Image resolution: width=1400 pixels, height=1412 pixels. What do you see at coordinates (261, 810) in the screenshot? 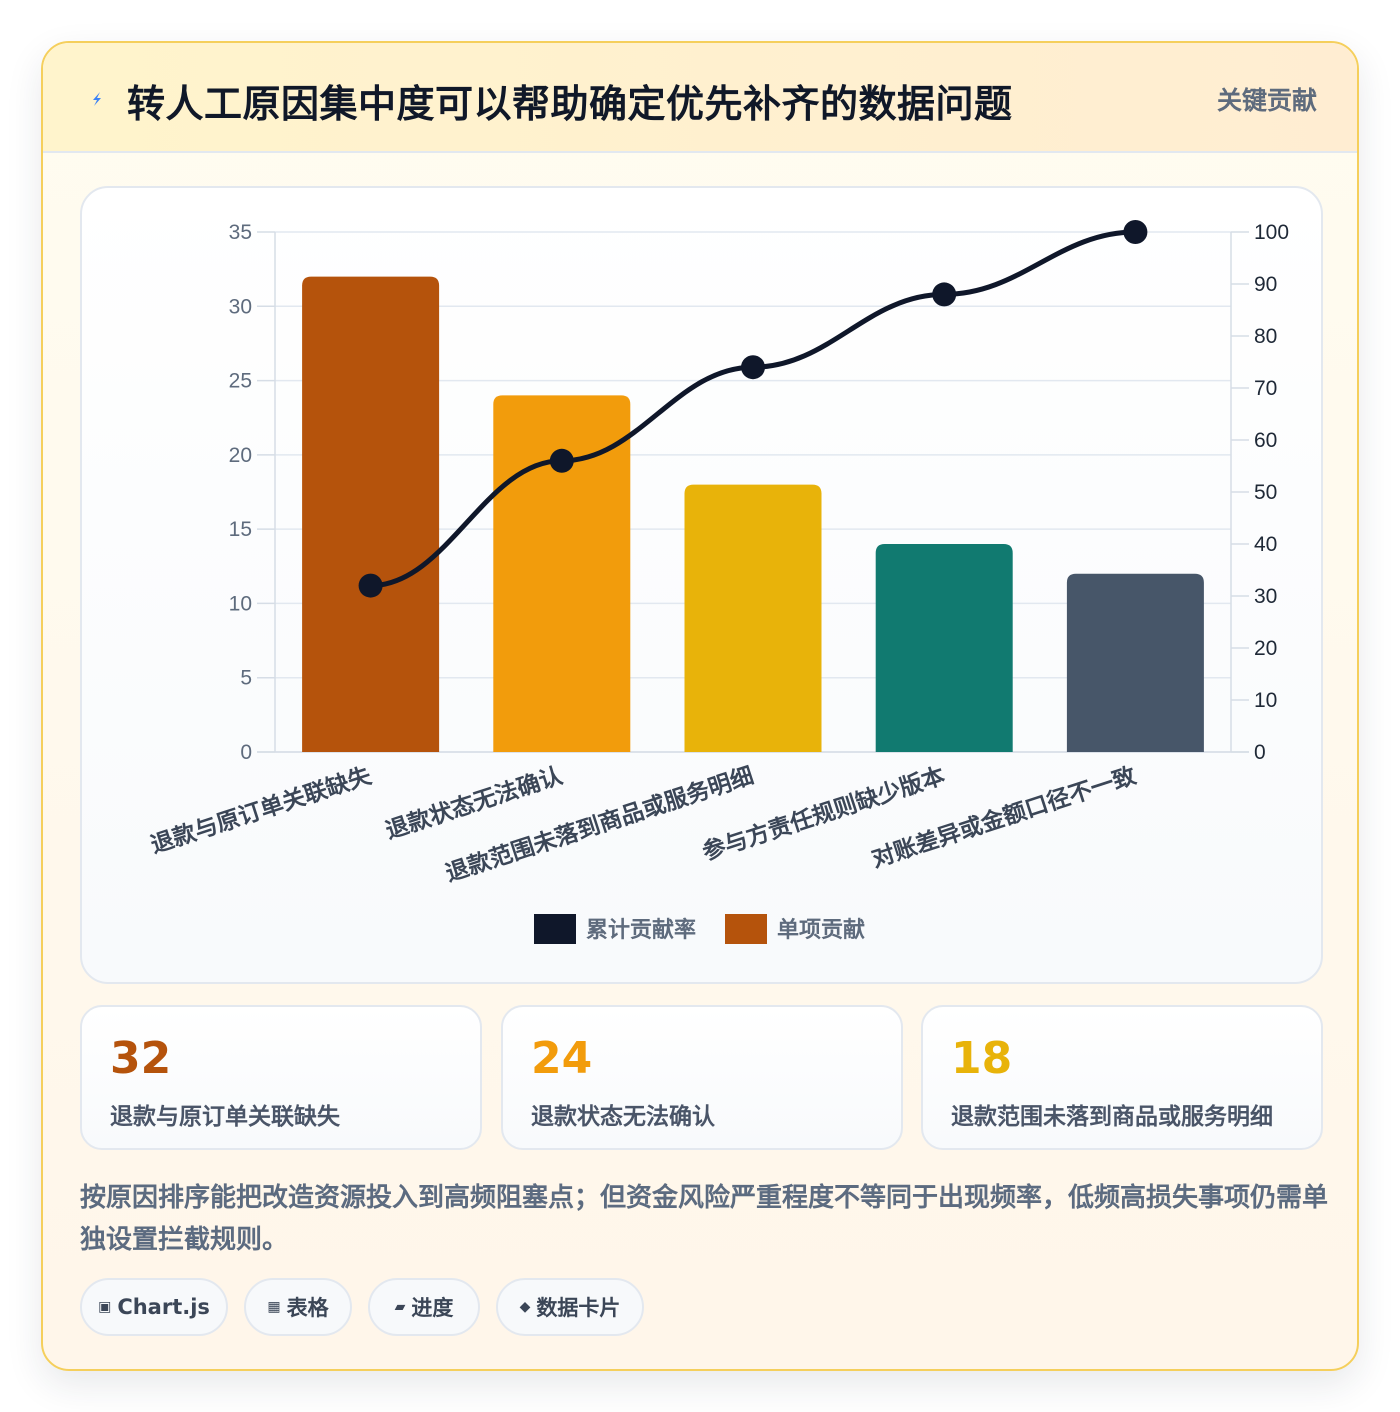
I see `x-tick-label: 退款与原订单关联缺失` at bounding box center [261, 810].